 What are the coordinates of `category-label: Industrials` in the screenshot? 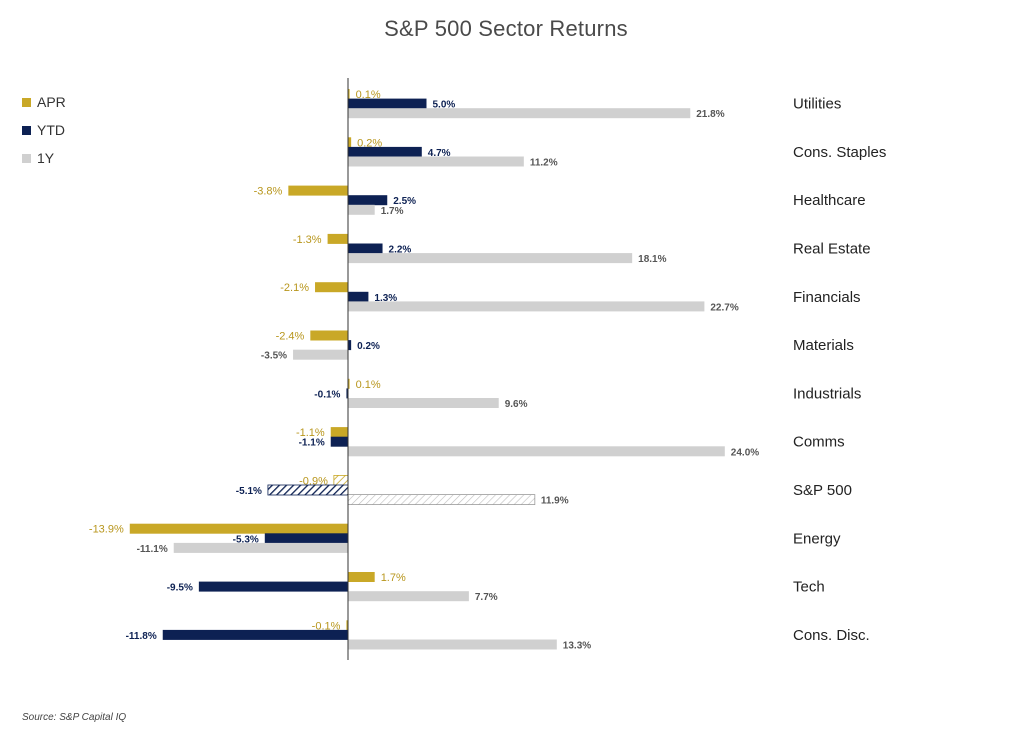 It's located at (827, 393).